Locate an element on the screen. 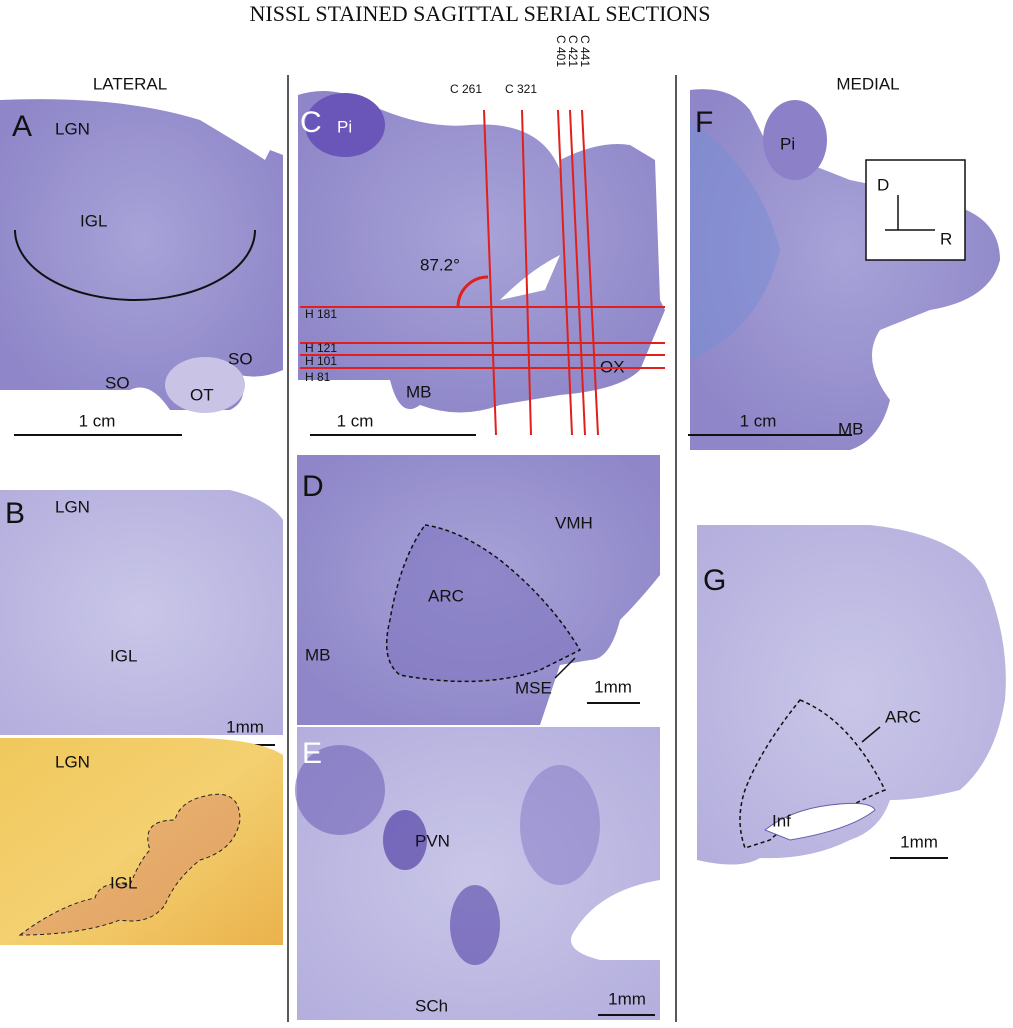 The image size is (1013, 1028). orientation-label: R is located at coordinates (946, 238).